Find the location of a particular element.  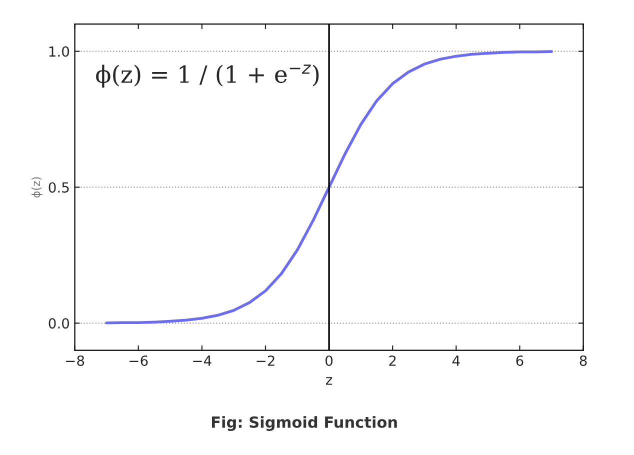

y-tick-label: 1.0 is located at coordinates (59, 51).